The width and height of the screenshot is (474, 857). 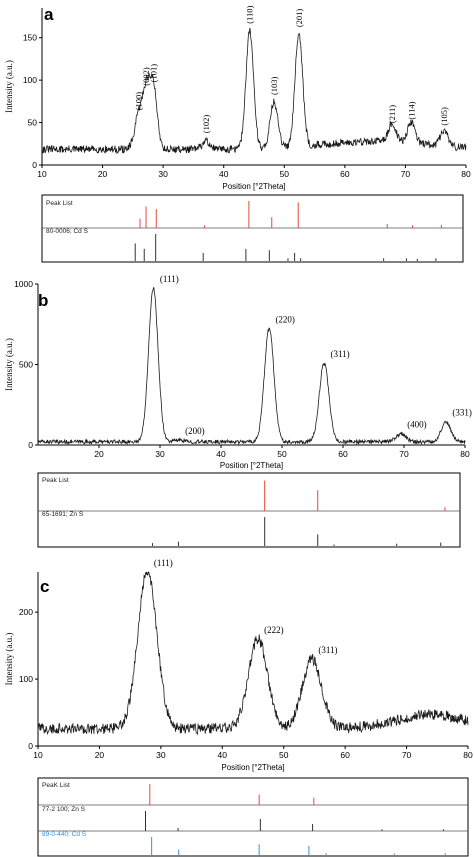 What do you see at coordinates (285, 319) in the screenshot?
I see `peak-label: (220)` at bounding box center [285, 319].